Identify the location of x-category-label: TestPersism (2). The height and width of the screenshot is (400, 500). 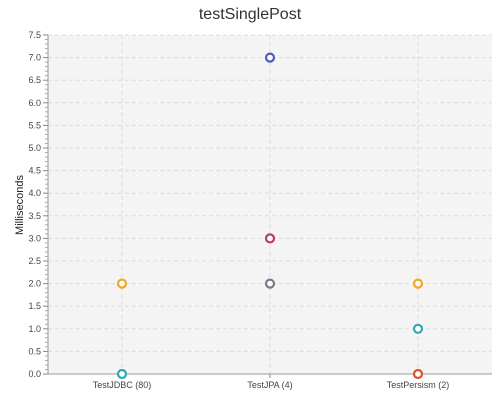
(418, 385).